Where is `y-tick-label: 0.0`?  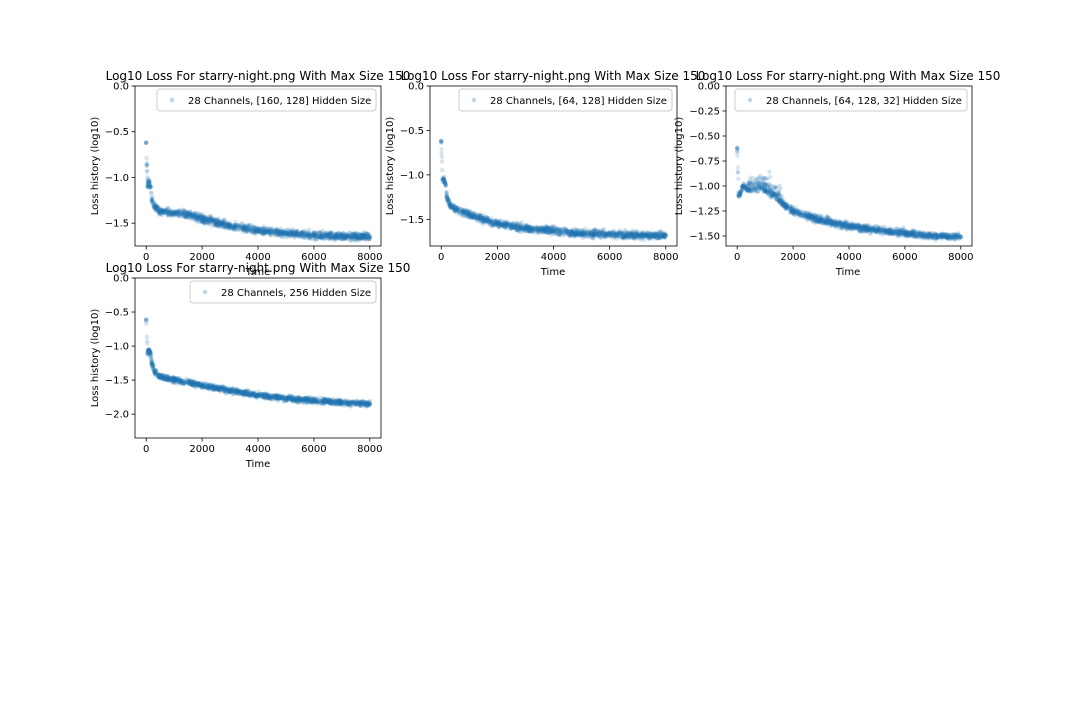
y-tick-label: 0.0 is located at coordinates (416, 87).